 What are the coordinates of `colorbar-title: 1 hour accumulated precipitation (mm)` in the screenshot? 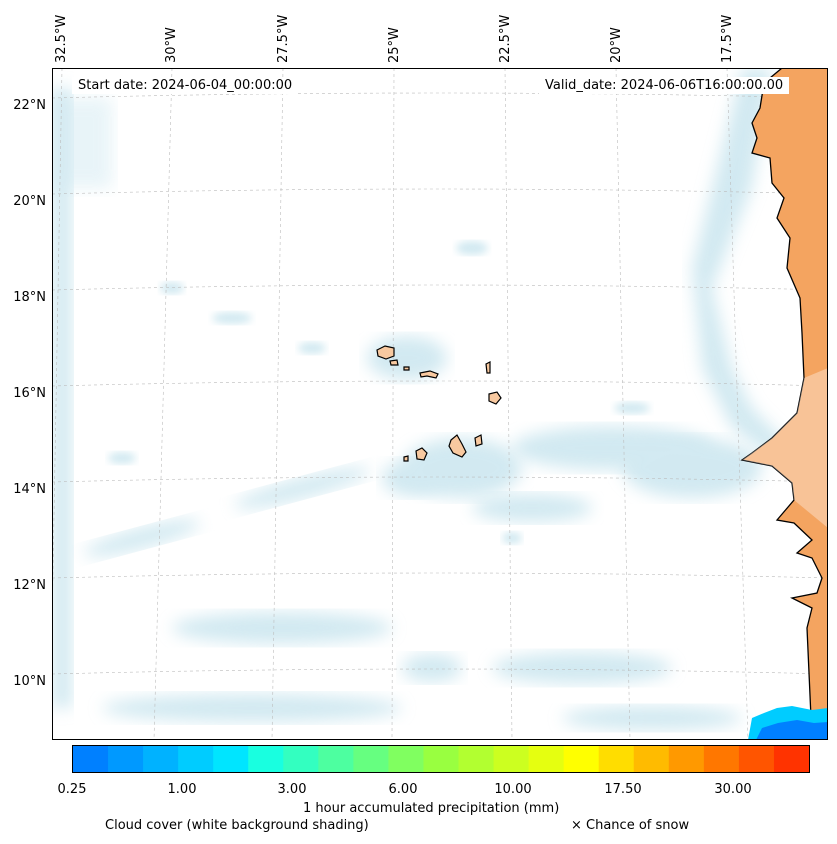 It's located at (431, 808).